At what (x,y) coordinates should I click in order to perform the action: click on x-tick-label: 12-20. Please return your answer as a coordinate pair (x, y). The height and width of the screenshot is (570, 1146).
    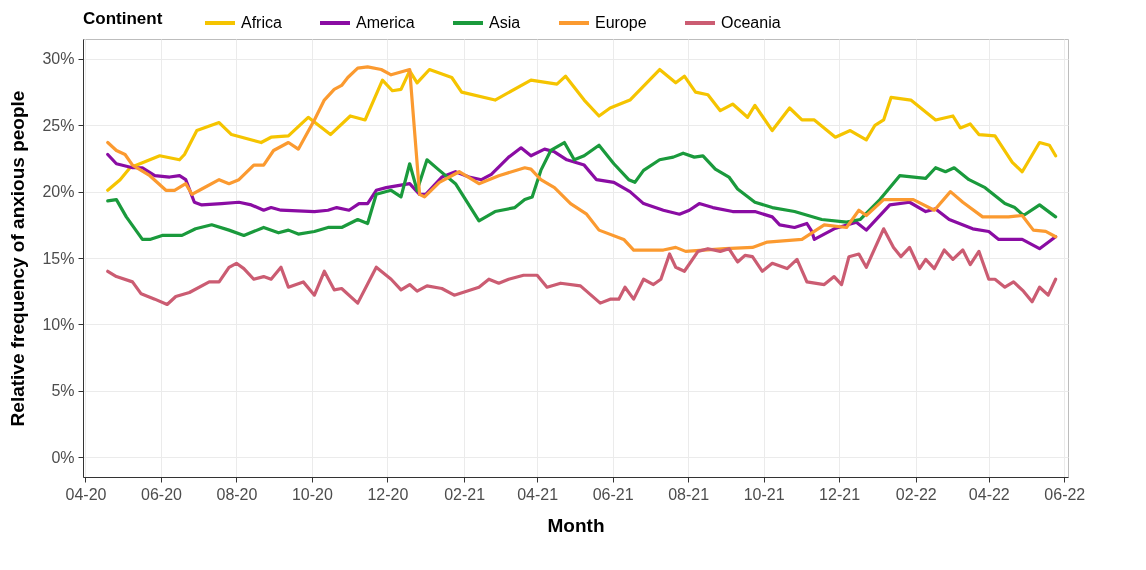
    Looking at the image, I should click on (388, 494).